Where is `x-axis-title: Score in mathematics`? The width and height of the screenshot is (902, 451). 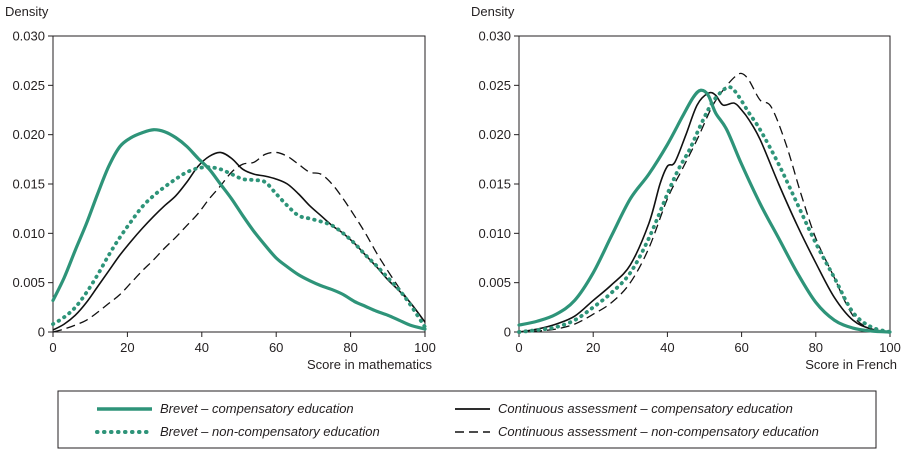 x-axis-title: Score in mathematics is located at coordinates (369, 364).